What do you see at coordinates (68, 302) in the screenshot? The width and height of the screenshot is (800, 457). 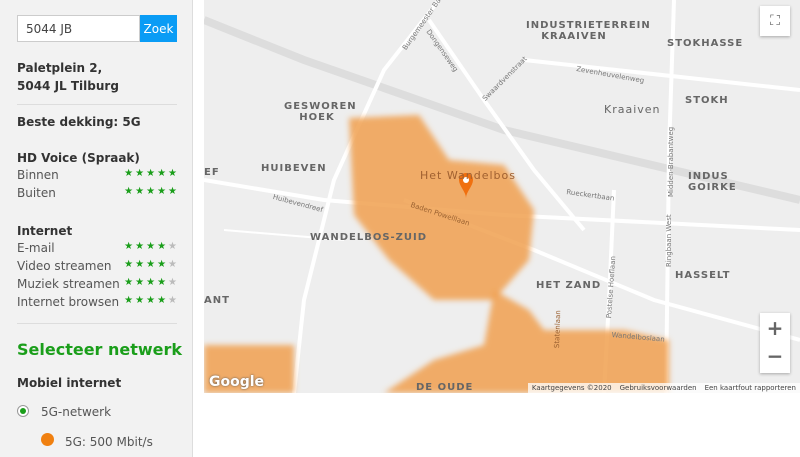 I see `rating-label: Internet browsen` at bounding box center [68, 302].